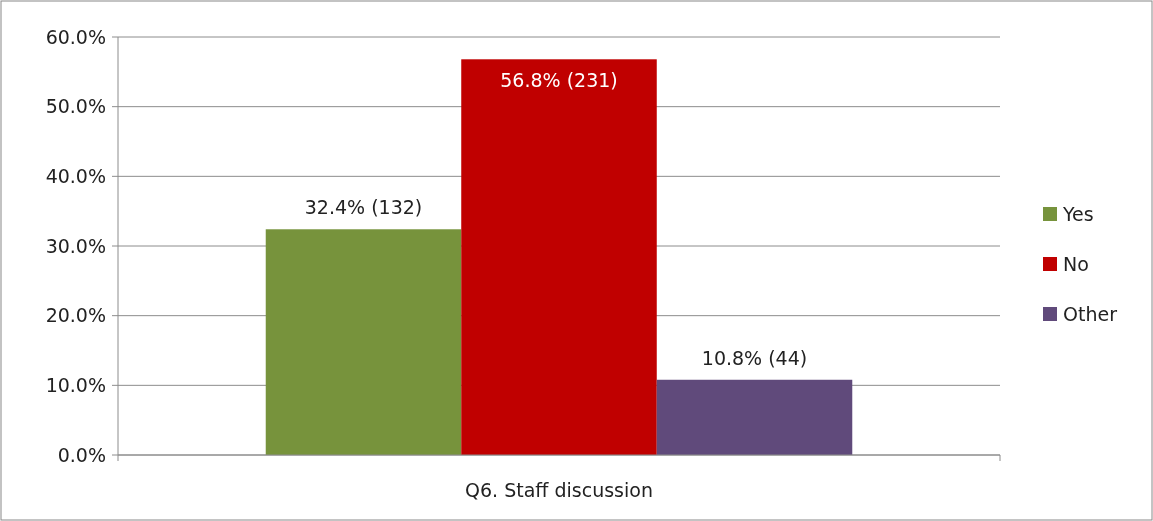 The width and height of the screenshot is (1153, 521). Describe the element at coordinates (75, 315) in the screenshot. I see `y-tick-label: 20.0%` at that location.